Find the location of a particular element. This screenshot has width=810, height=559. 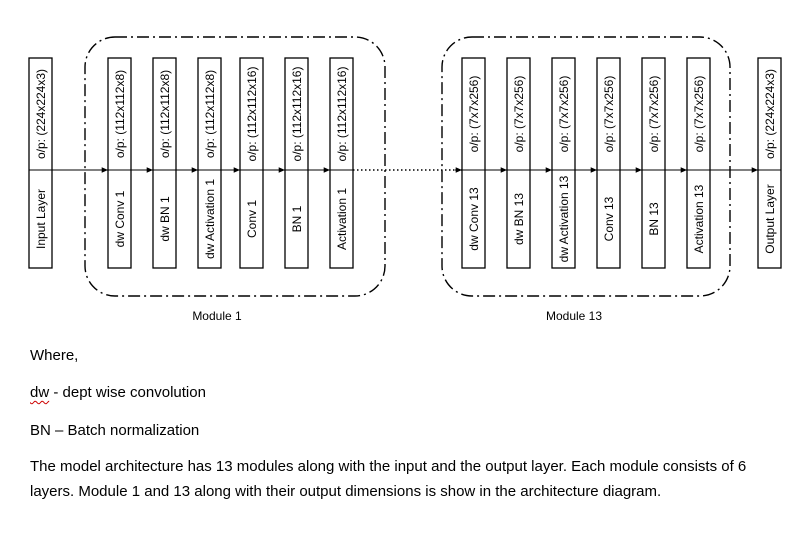

dw-definition: dw - dept wise convolution is located at coordinates (118, 392).